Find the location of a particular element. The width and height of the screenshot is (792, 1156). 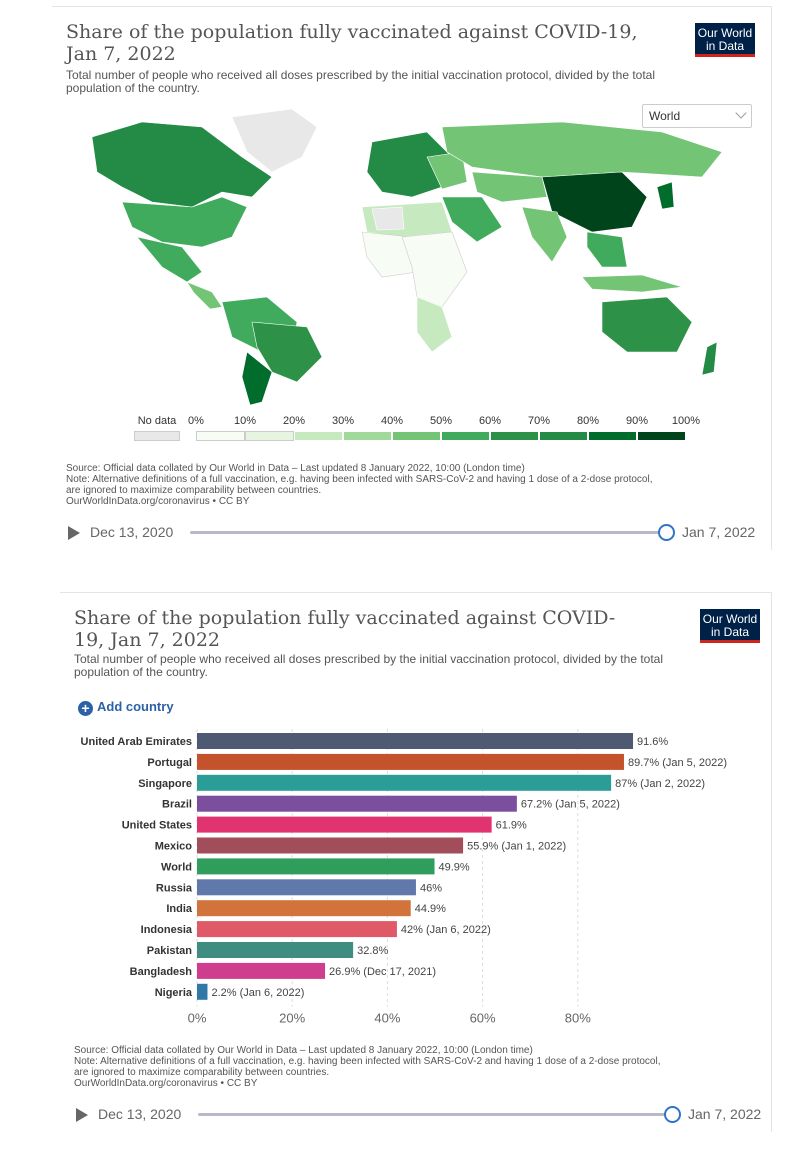

legend-bin-label: 20% is located at coordinates (294, 421).